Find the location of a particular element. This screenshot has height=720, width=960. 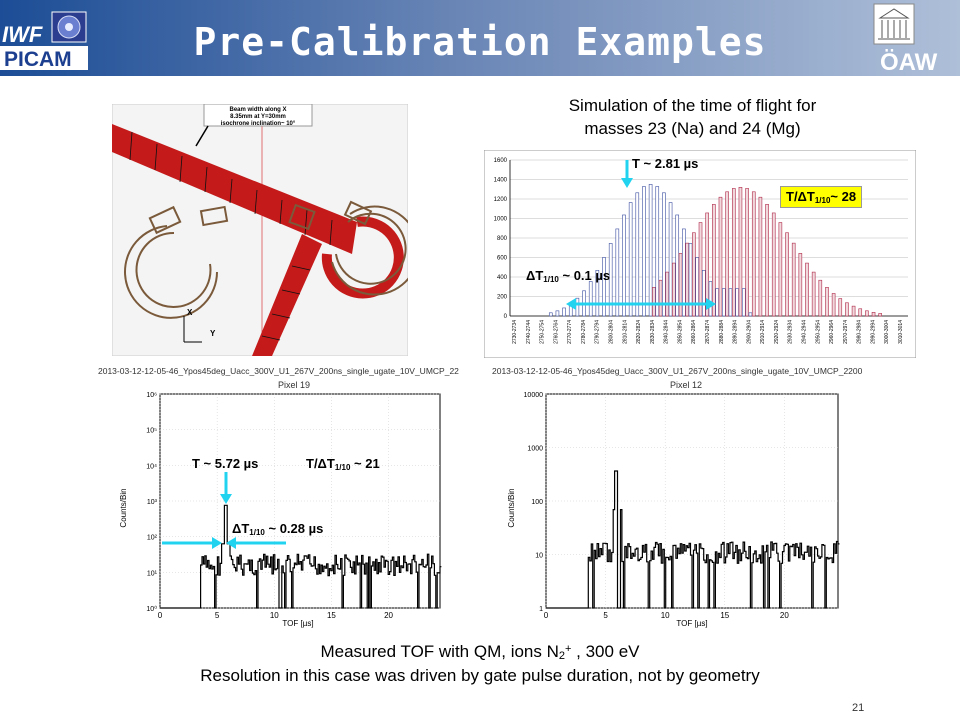

svg-text: ÖAW is located at coordinates (909, 62).